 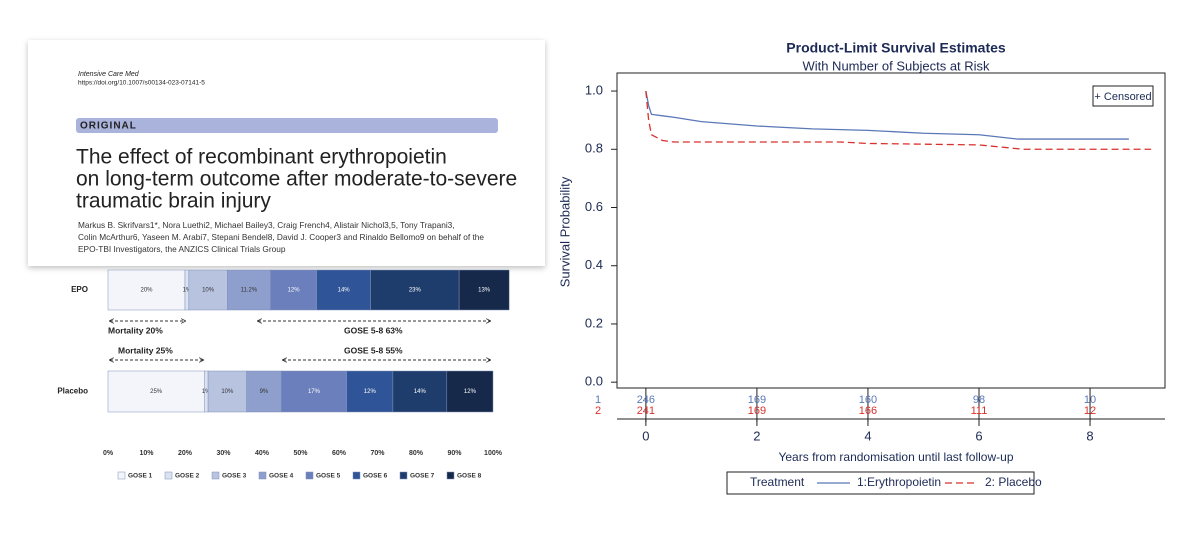 I want to click on y-tick-label: 0.4, so click(x=594, y=264).